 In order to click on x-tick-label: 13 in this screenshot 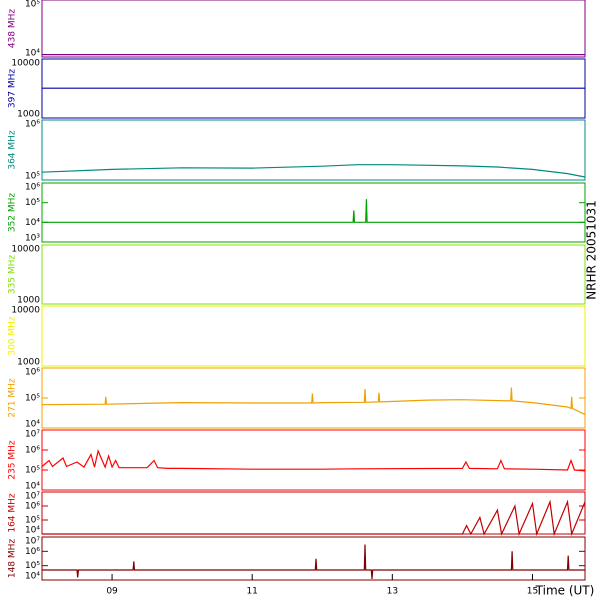, I will do `click(392, 592)`.